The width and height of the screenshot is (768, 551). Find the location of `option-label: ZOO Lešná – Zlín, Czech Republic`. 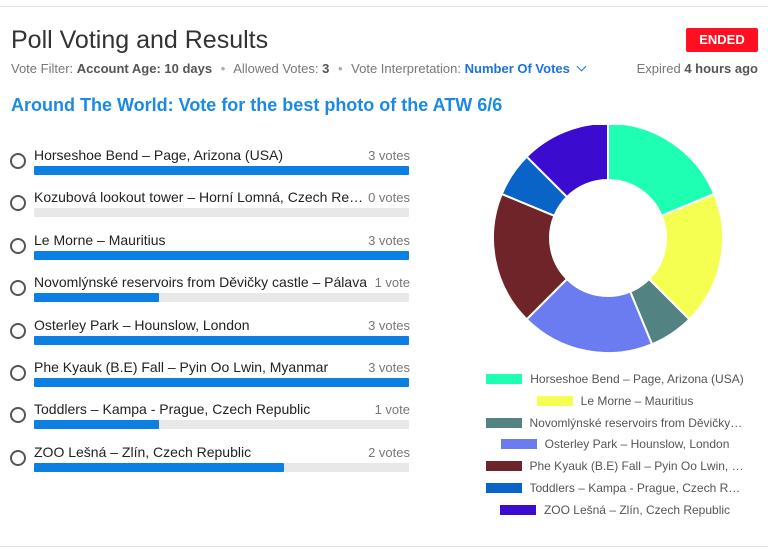

option-label: ZOO Lešná – Zlín, Czech Republic is located at coordinates (143, 451).